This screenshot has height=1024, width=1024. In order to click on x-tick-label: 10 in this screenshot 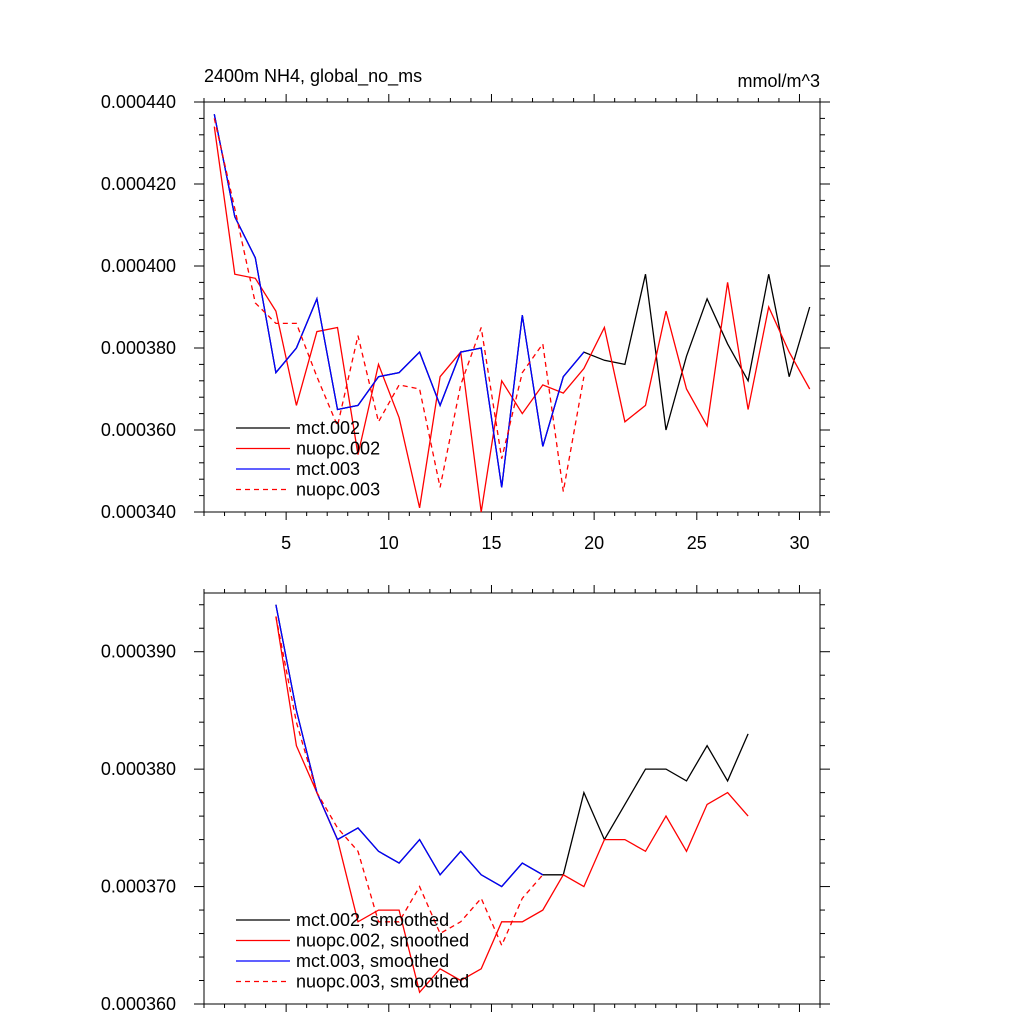, I will do `click(389, 543)`.